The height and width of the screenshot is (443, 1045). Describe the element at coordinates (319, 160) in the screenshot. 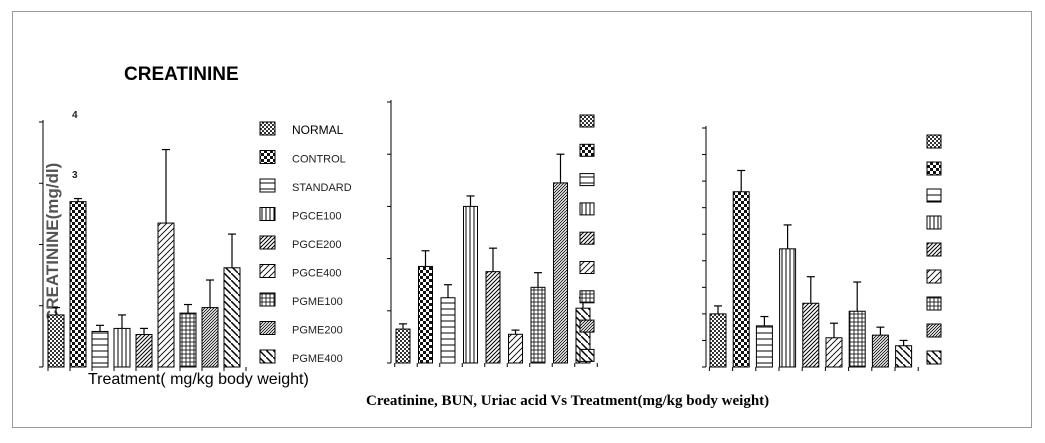

I see `legend-label: CONTROL` at that location.